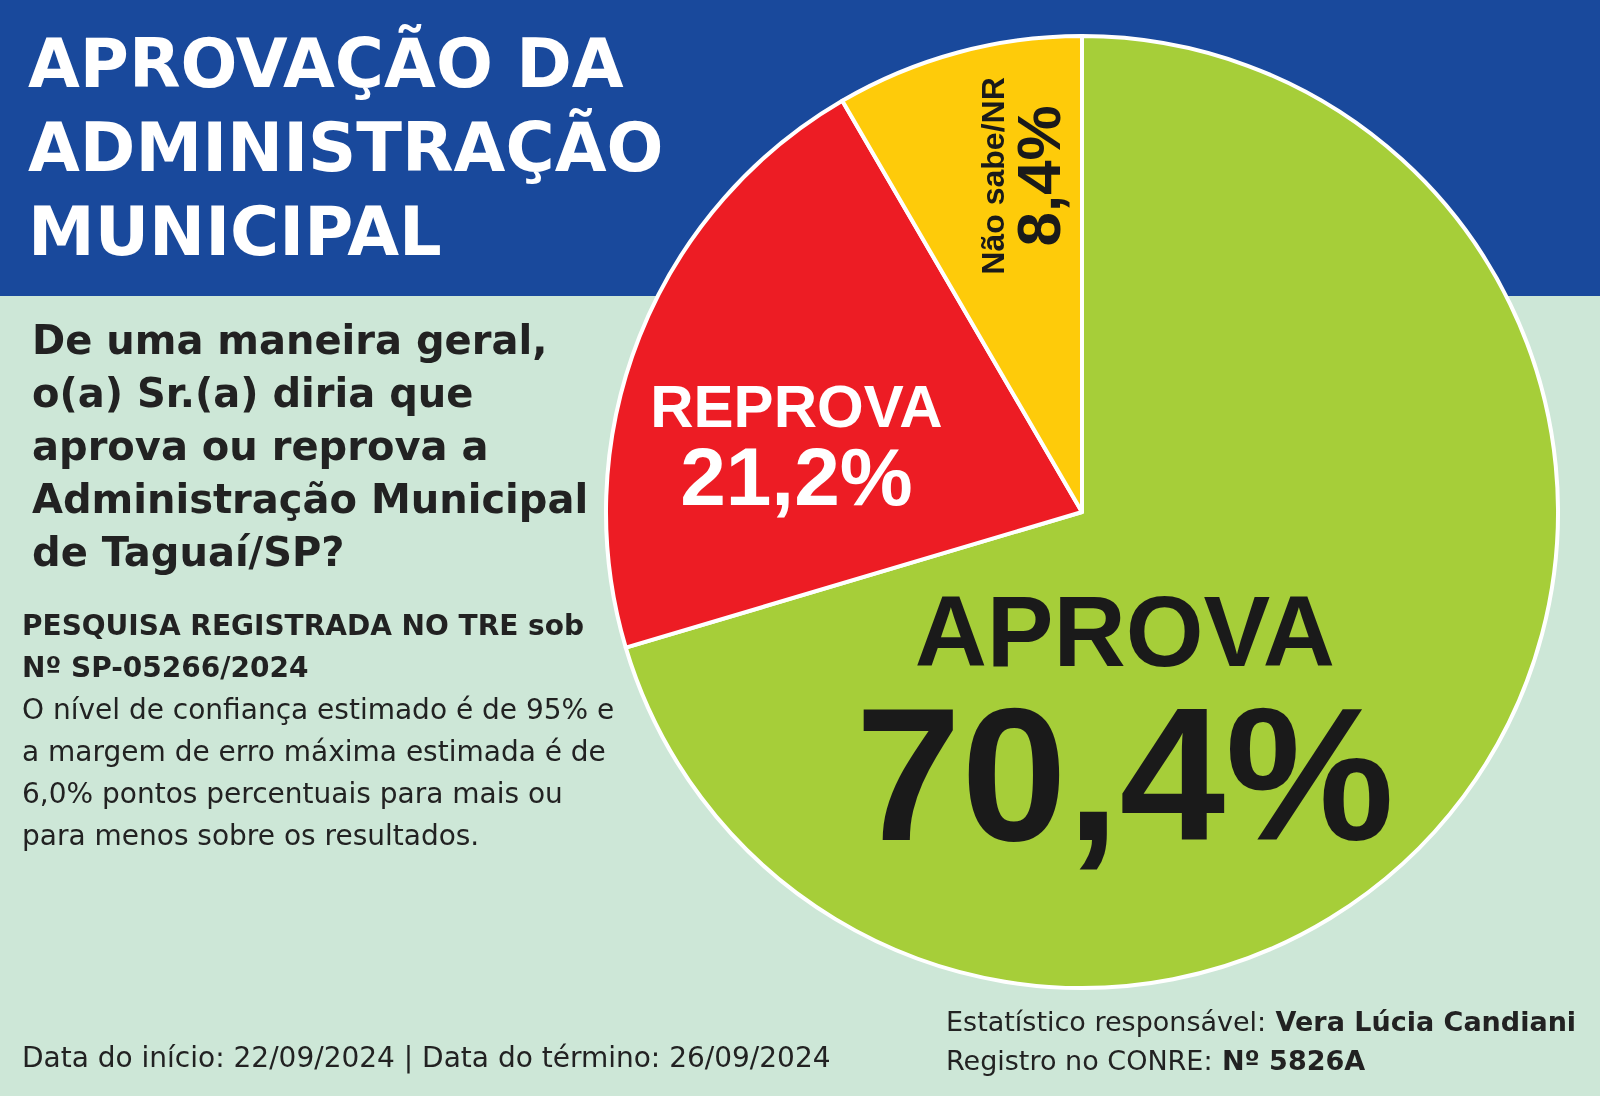  What do you see at coordinates (1262, 1022) in the screenshot?
I see `text: Estatístico responsável: Vera Lúcia Candiani` at bounding box center [1262, 1022].